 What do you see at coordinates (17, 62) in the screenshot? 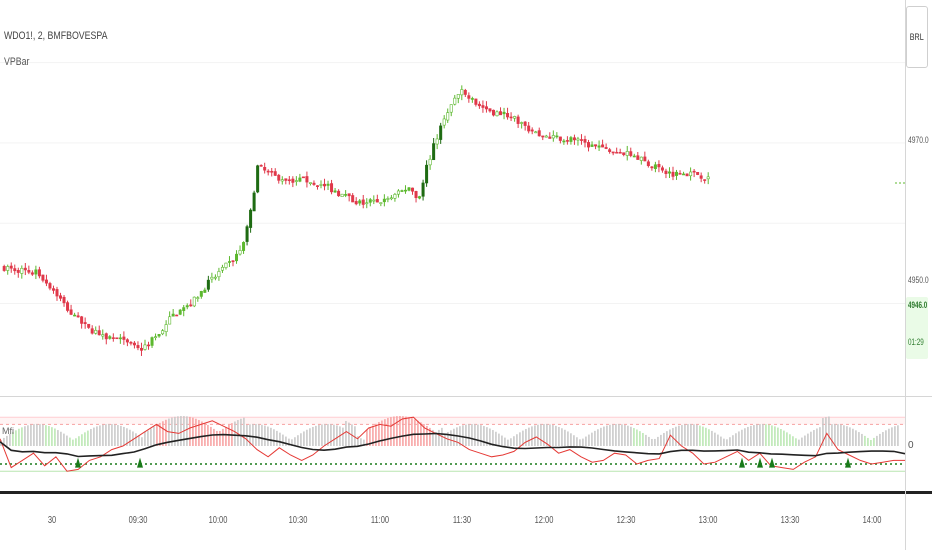
I see `study-title: VPBar` at bounding box center [17, 62].